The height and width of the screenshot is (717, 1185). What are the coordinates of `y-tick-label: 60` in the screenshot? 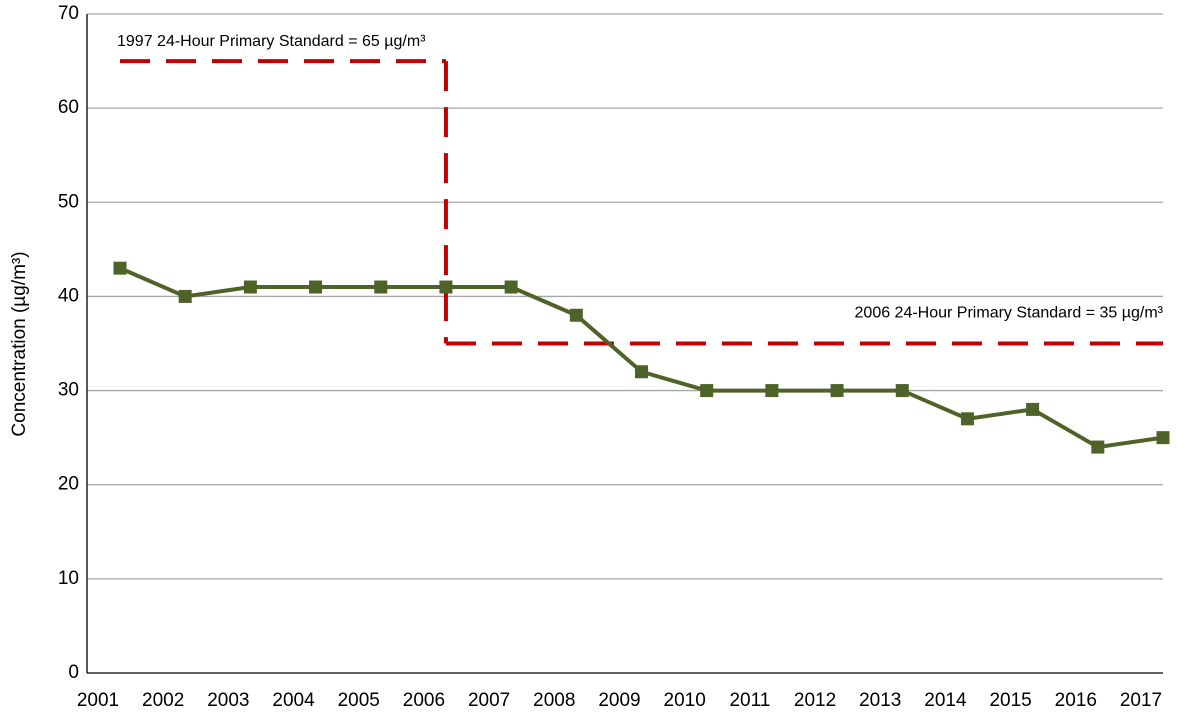 It's located at (68, 107).